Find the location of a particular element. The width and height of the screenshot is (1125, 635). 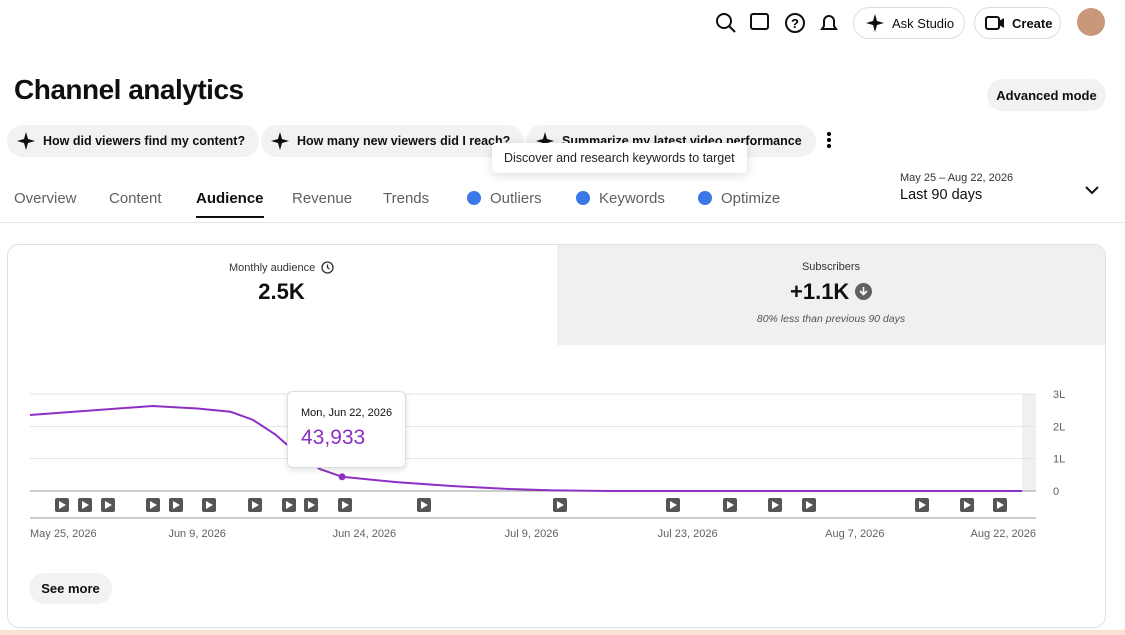

hover-tooltip: Discover and research keywords to target is located at coordinates (619, 158).